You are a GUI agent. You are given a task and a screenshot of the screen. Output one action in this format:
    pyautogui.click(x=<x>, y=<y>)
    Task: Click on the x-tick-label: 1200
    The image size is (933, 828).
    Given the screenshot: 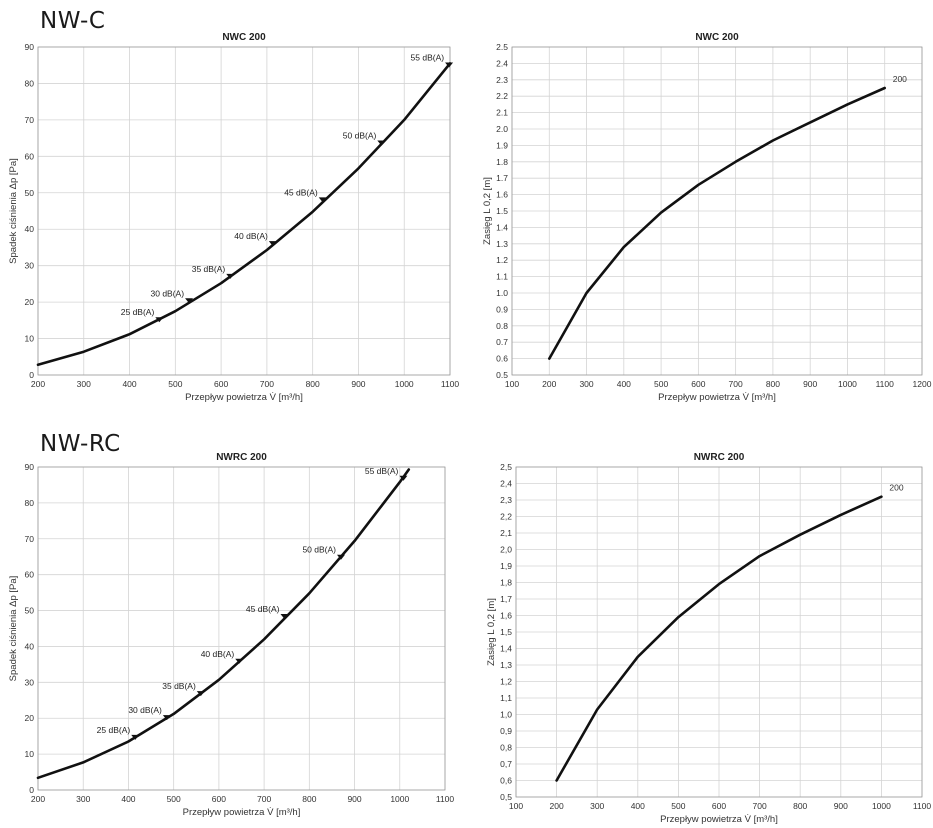 What is the action you would take?
    pyautogui.click(x=922, y=384)
    